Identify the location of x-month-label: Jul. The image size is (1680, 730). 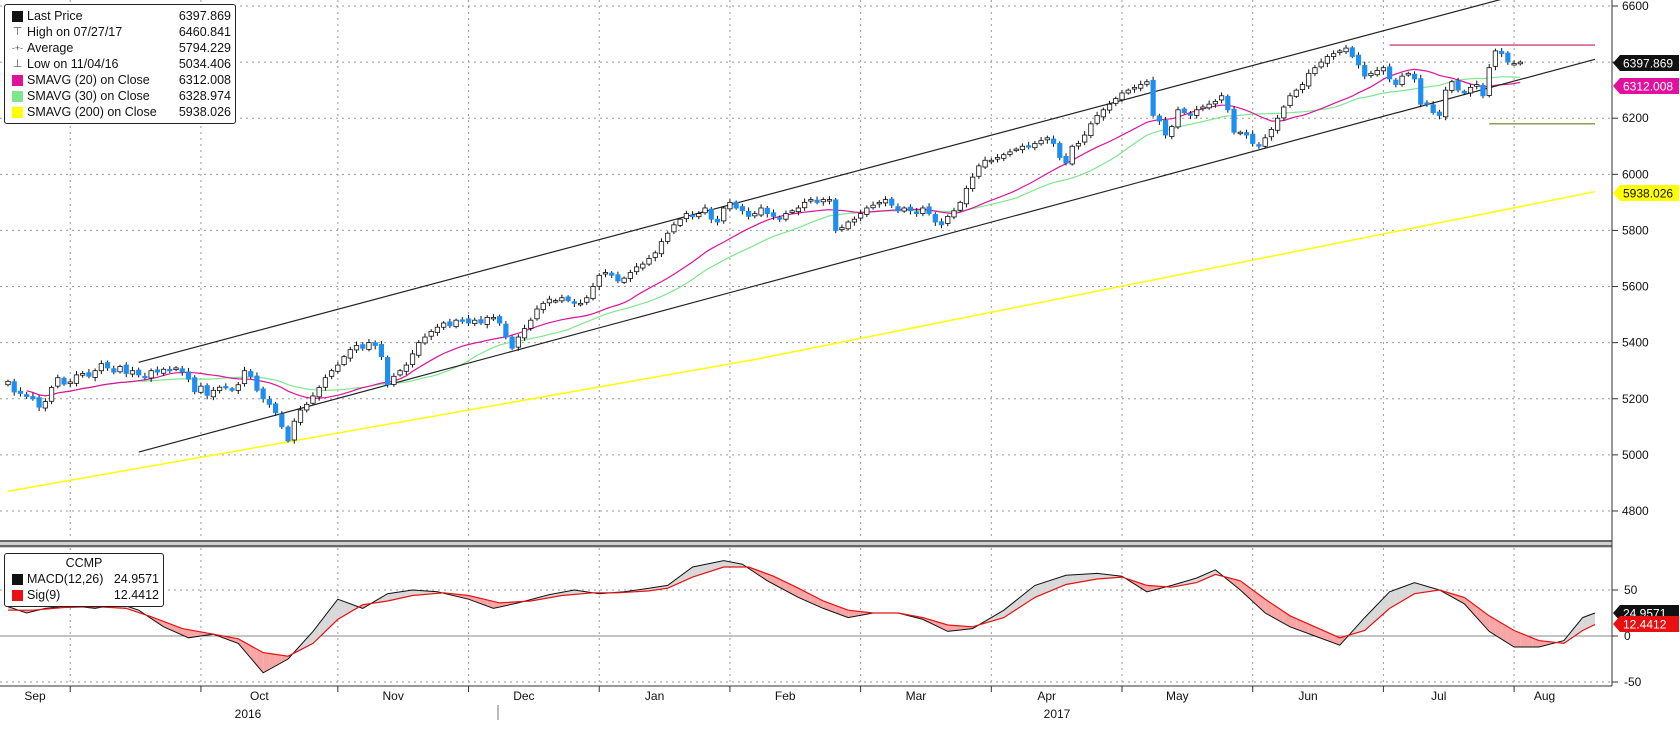
(1438, 696).